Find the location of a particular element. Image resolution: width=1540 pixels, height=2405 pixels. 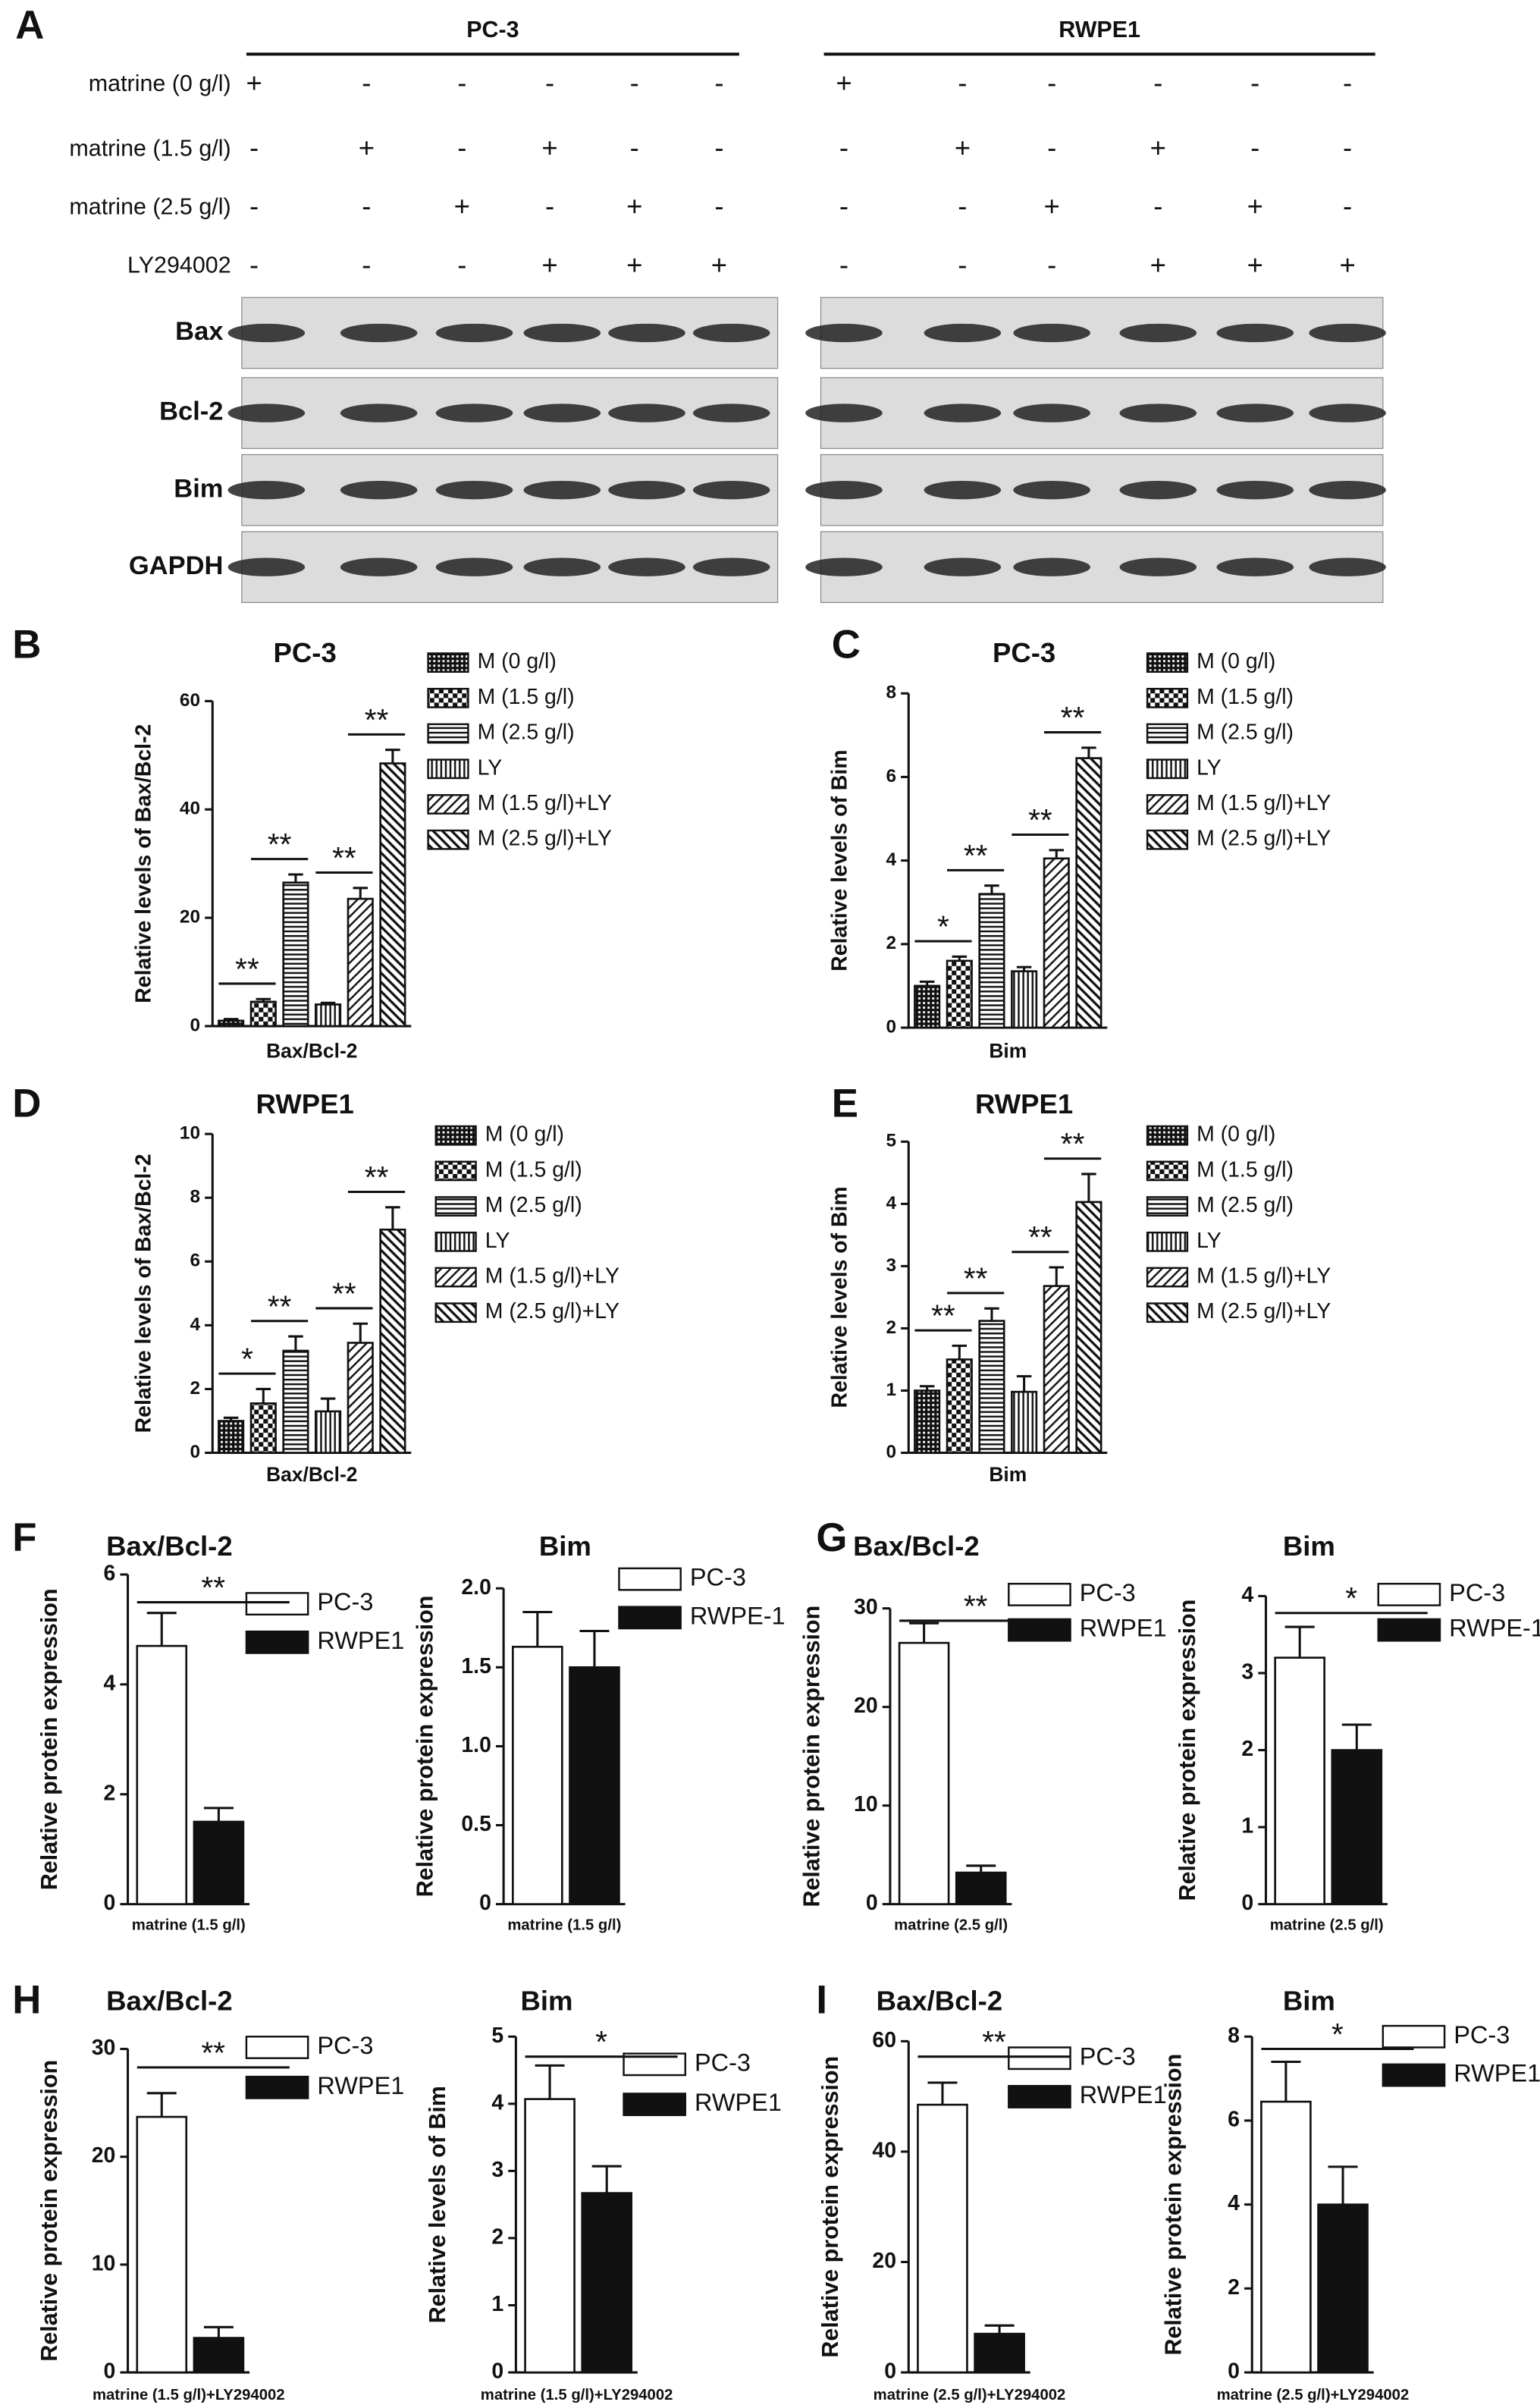

y-tick-label: 0.5 is located at coordinates (476, 1824).